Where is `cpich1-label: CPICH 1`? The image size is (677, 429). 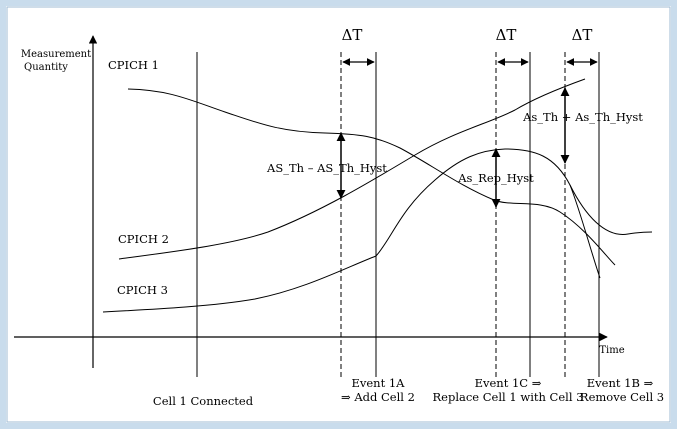 cpich1-label: CPICH 1 is located at coordinates (133, 65).